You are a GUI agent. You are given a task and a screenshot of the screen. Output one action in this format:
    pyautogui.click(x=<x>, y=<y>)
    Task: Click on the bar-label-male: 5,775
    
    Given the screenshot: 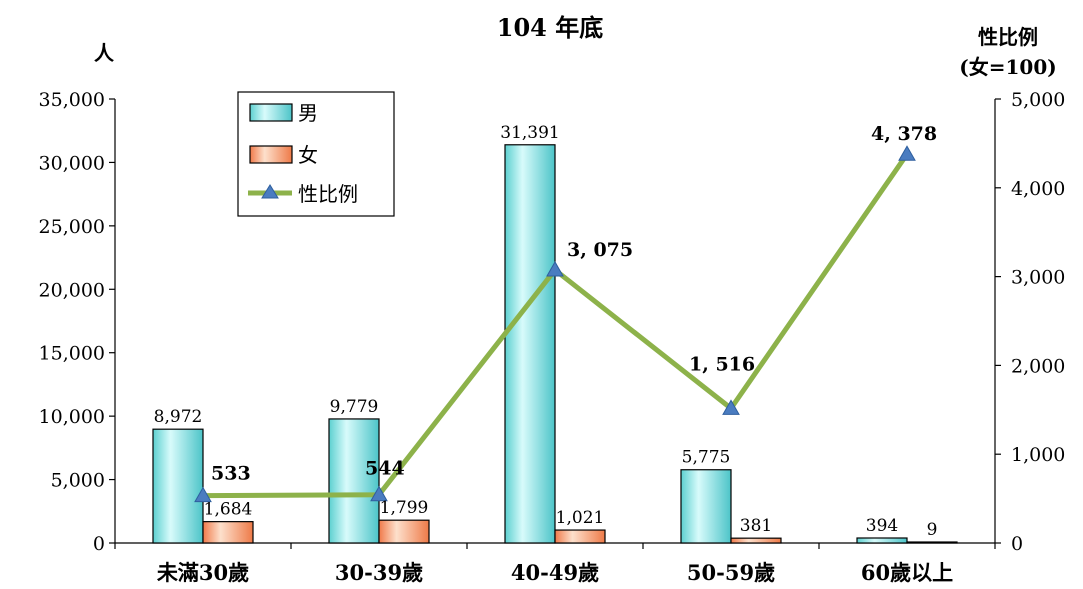 What is the action you would take?
    pyautogui.click(x=706, y=458)
    